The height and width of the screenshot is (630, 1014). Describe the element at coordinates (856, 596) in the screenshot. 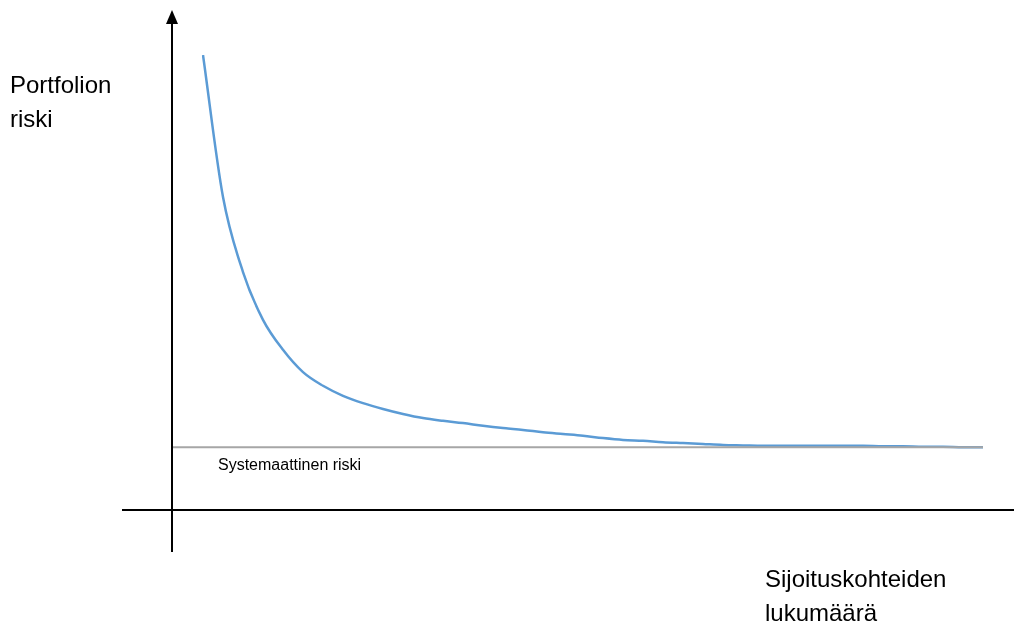

I see `x-axis-title: Sijoituskohteiden lukumäärä` at that location.